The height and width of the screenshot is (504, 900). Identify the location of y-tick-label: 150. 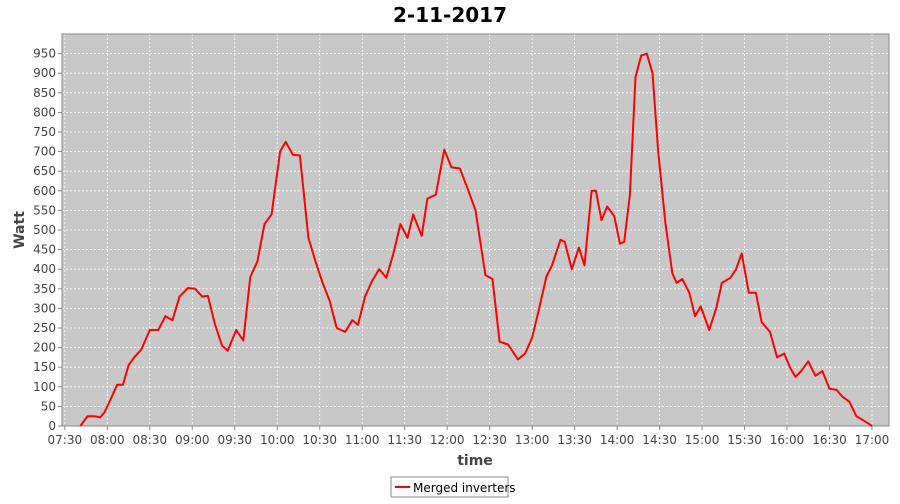
(44, 367).